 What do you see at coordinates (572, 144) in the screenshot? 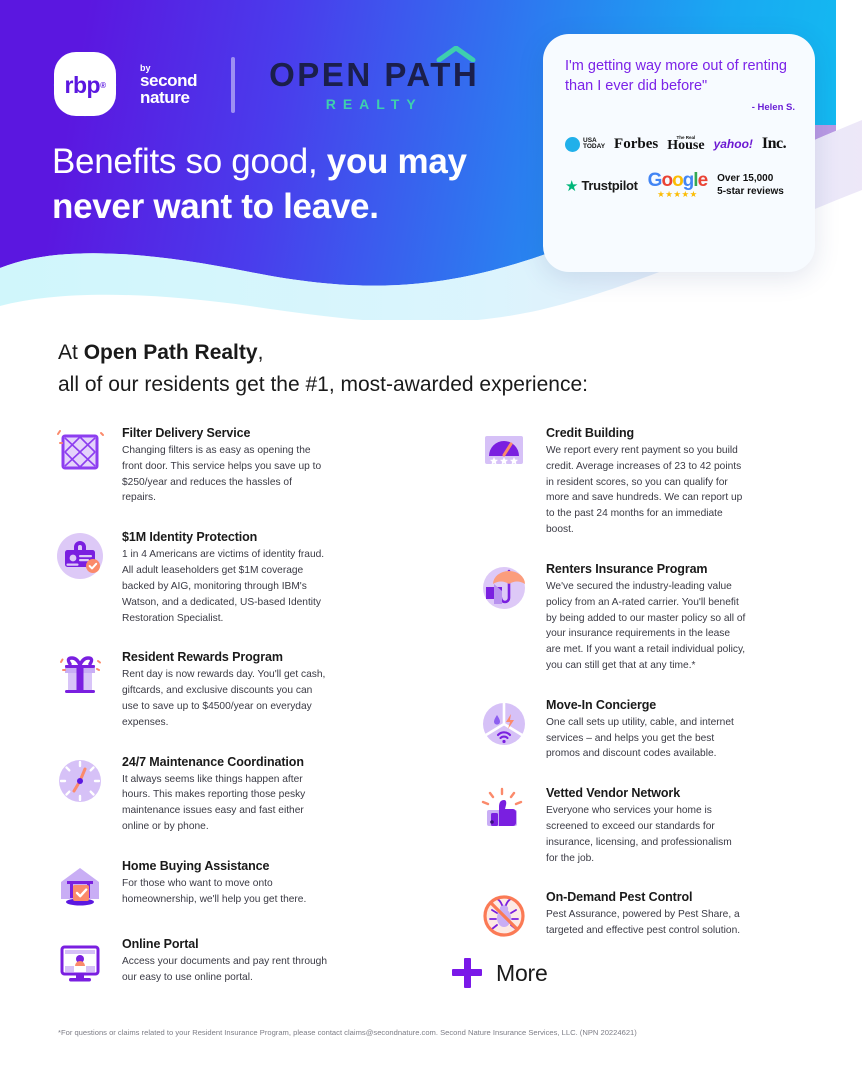
I see `usa-today-dot-icon` at bounding box center [572, 144].